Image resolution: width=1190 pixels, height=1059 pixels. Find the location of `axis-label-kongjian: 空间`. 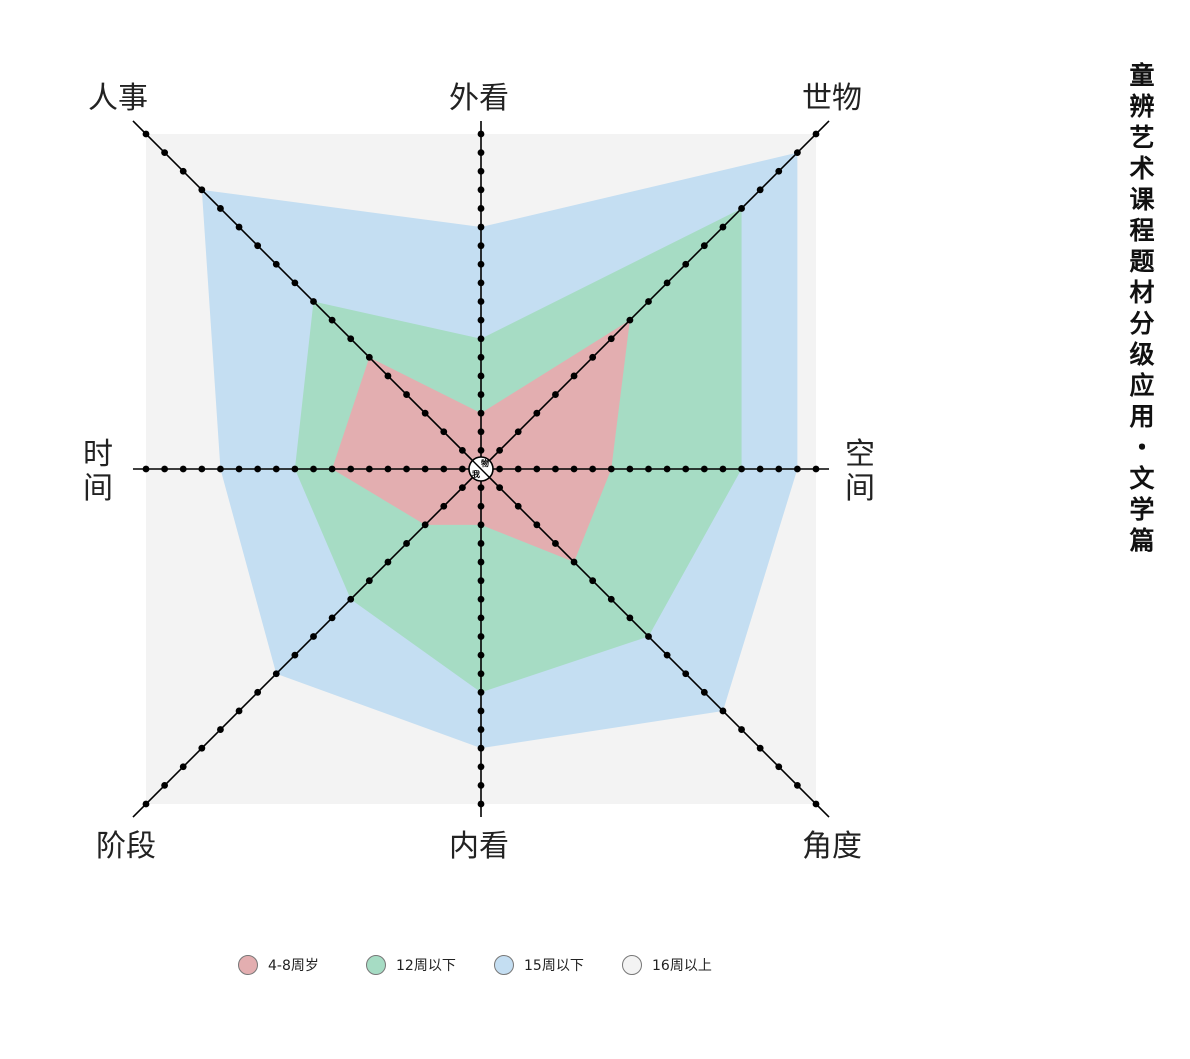

axis-label-kongjian: 空间 is located at coordinates (860, 471).